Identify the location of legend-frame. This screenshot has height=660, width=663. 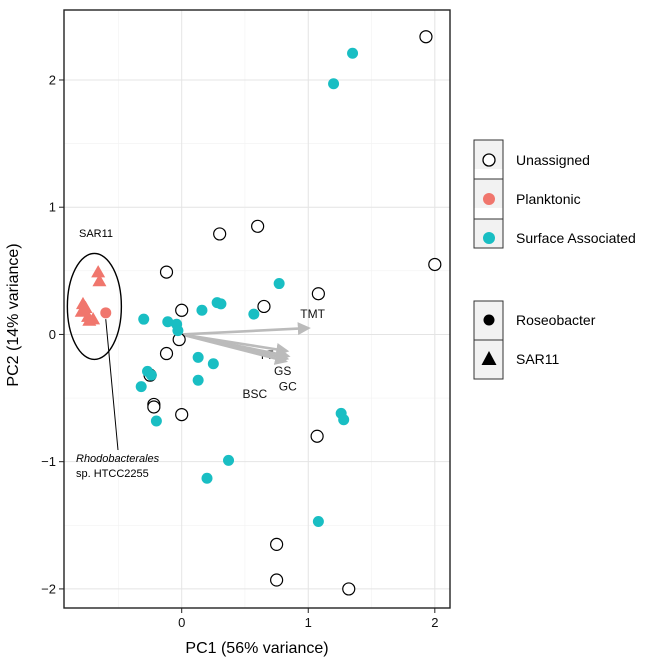
(488, 194).